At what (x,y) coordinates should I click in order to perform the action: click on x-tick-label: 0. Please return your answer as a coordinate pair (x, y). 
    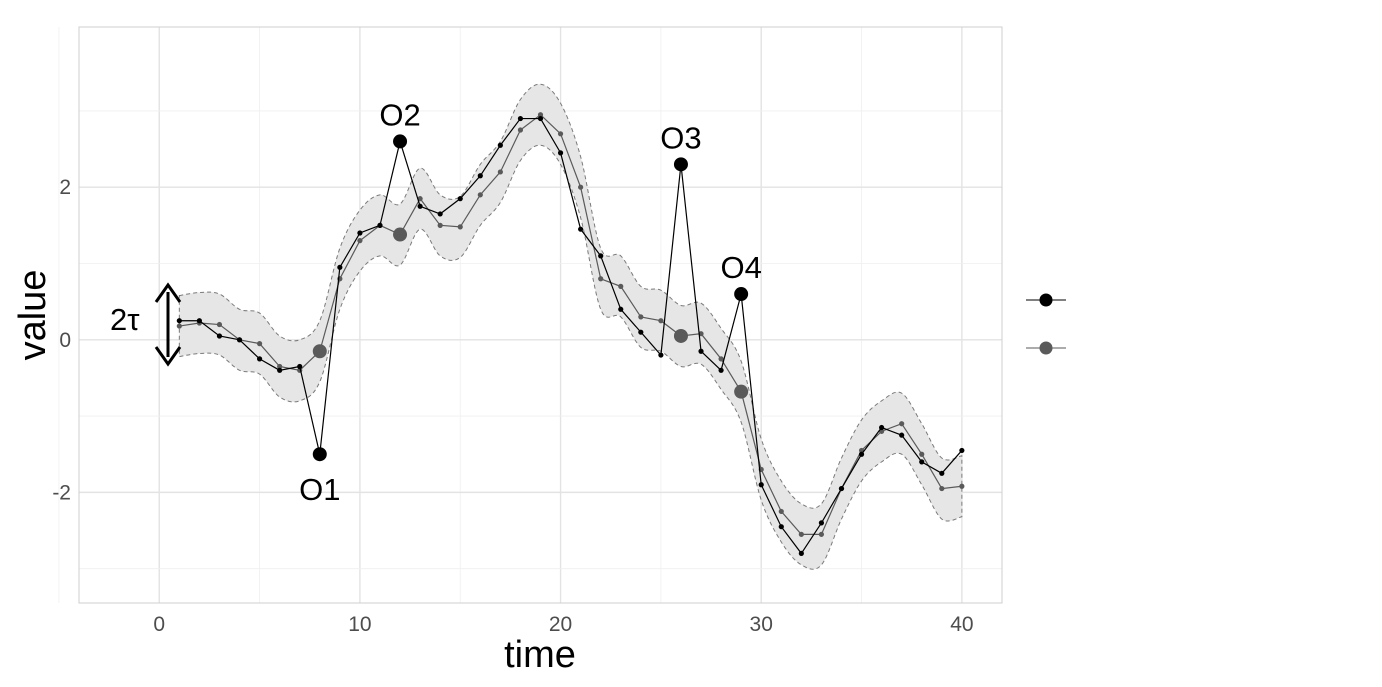
    Looking at the image, I should click on (159, 624).